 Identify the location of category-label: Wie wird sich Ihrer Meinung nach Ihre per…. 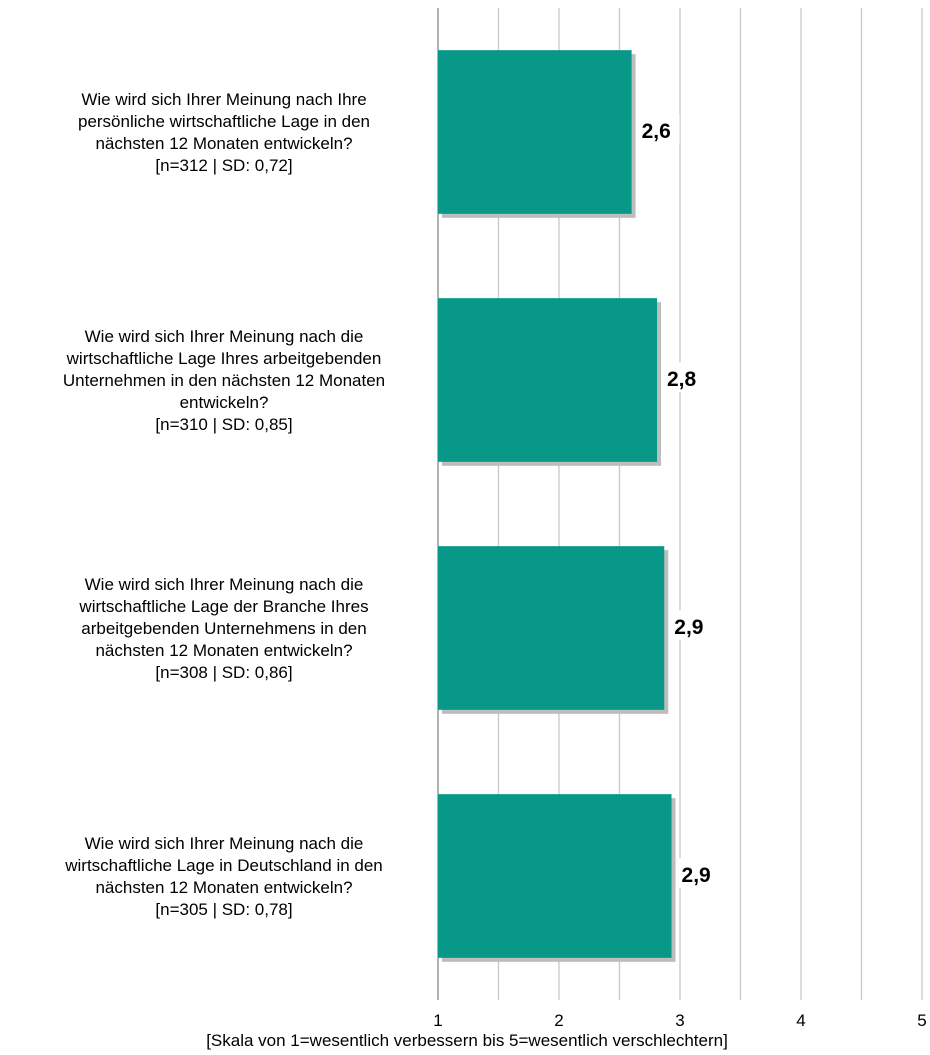
(224, 132).